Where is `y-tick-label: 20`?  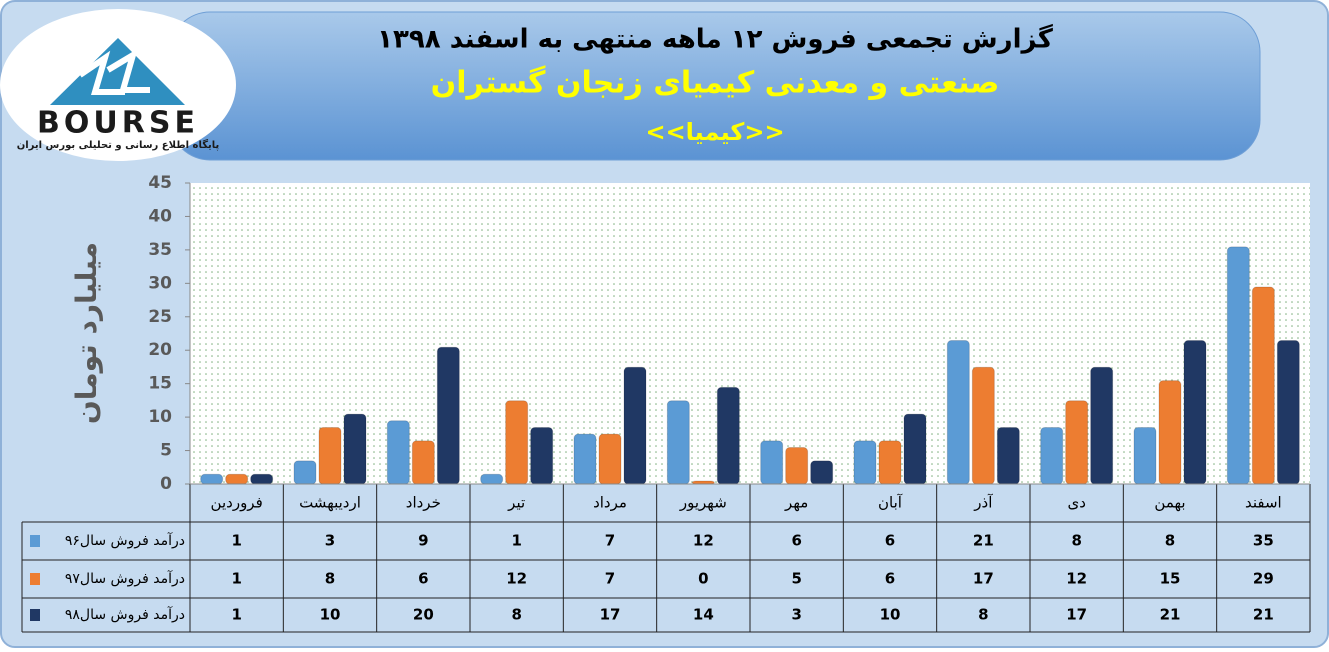
y-tick-label: 20 is located at coordinates (160, 350).